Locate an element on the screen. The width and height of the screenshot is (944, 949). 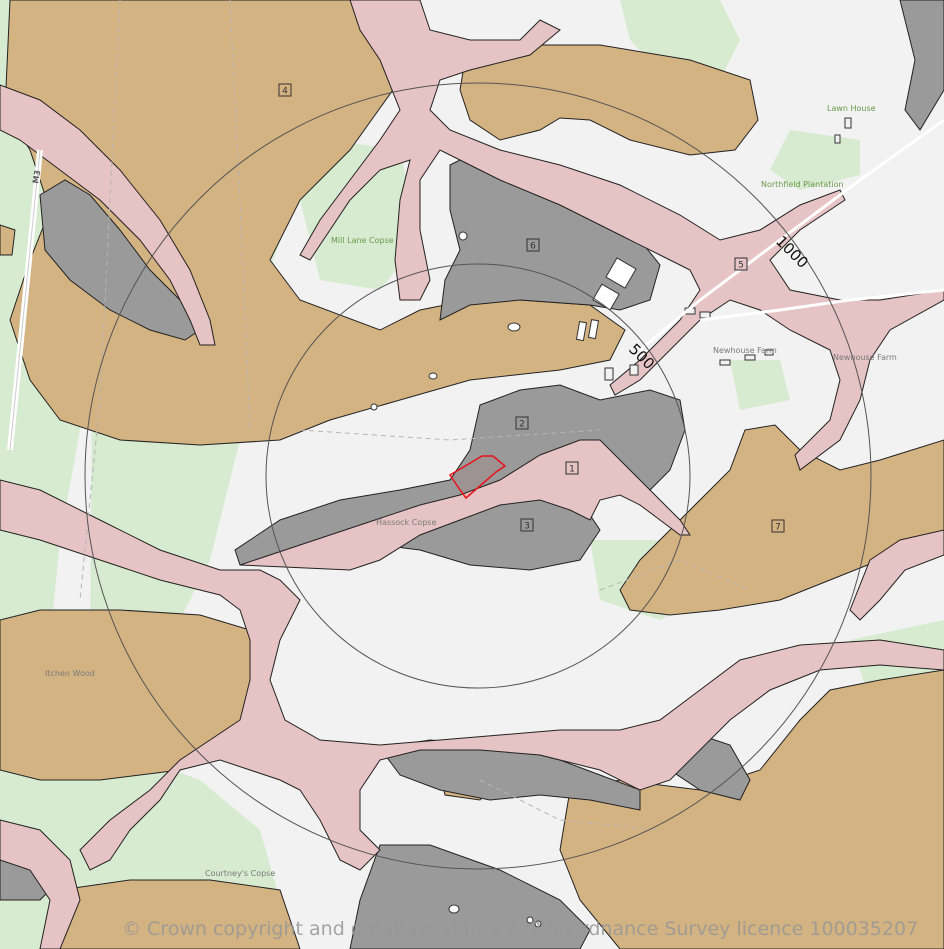
zone-marker-5: 5 is located at coordinates (741, 264).